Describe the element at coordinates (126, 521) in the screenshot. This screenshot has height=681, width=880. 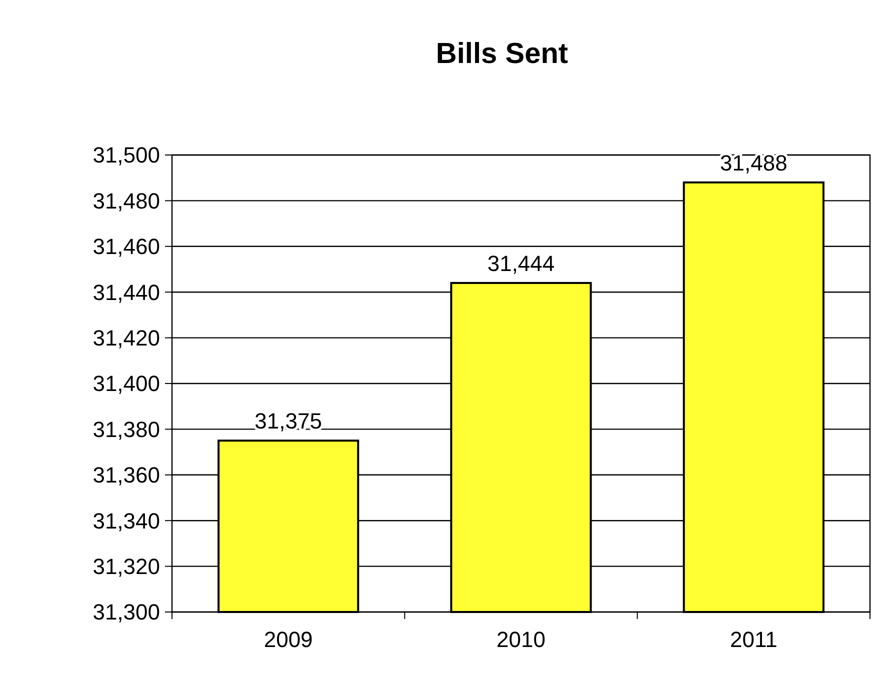
I see `y-tick-label: 31,340` at that location.